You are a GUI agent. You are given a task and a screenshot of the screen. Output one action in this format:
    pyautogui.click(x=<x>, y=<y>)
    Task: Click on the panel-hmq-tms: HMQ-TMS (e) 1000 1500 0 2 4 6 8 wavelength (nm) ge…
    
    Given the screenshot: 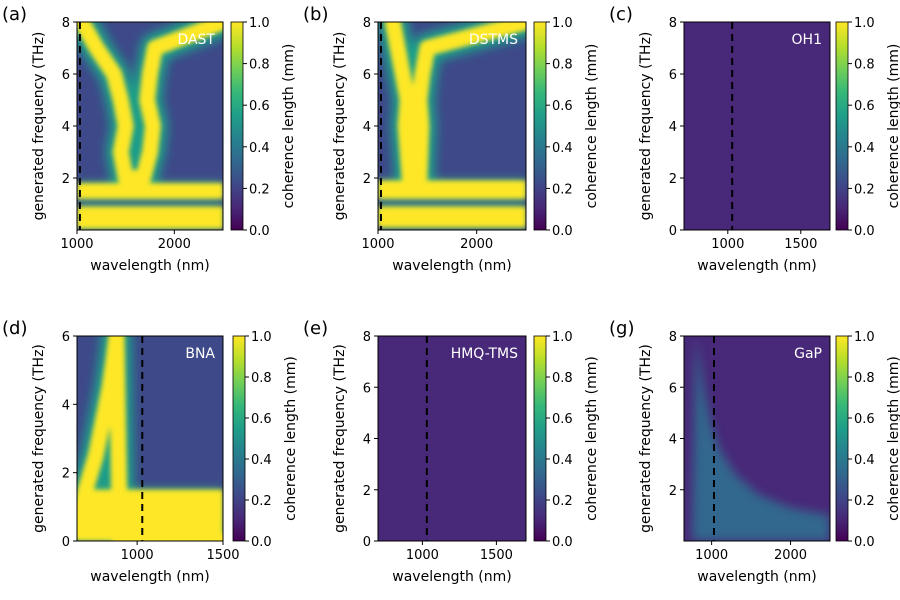 What is the action you would take?
    pyautogui.click(x=451, y=451)
    